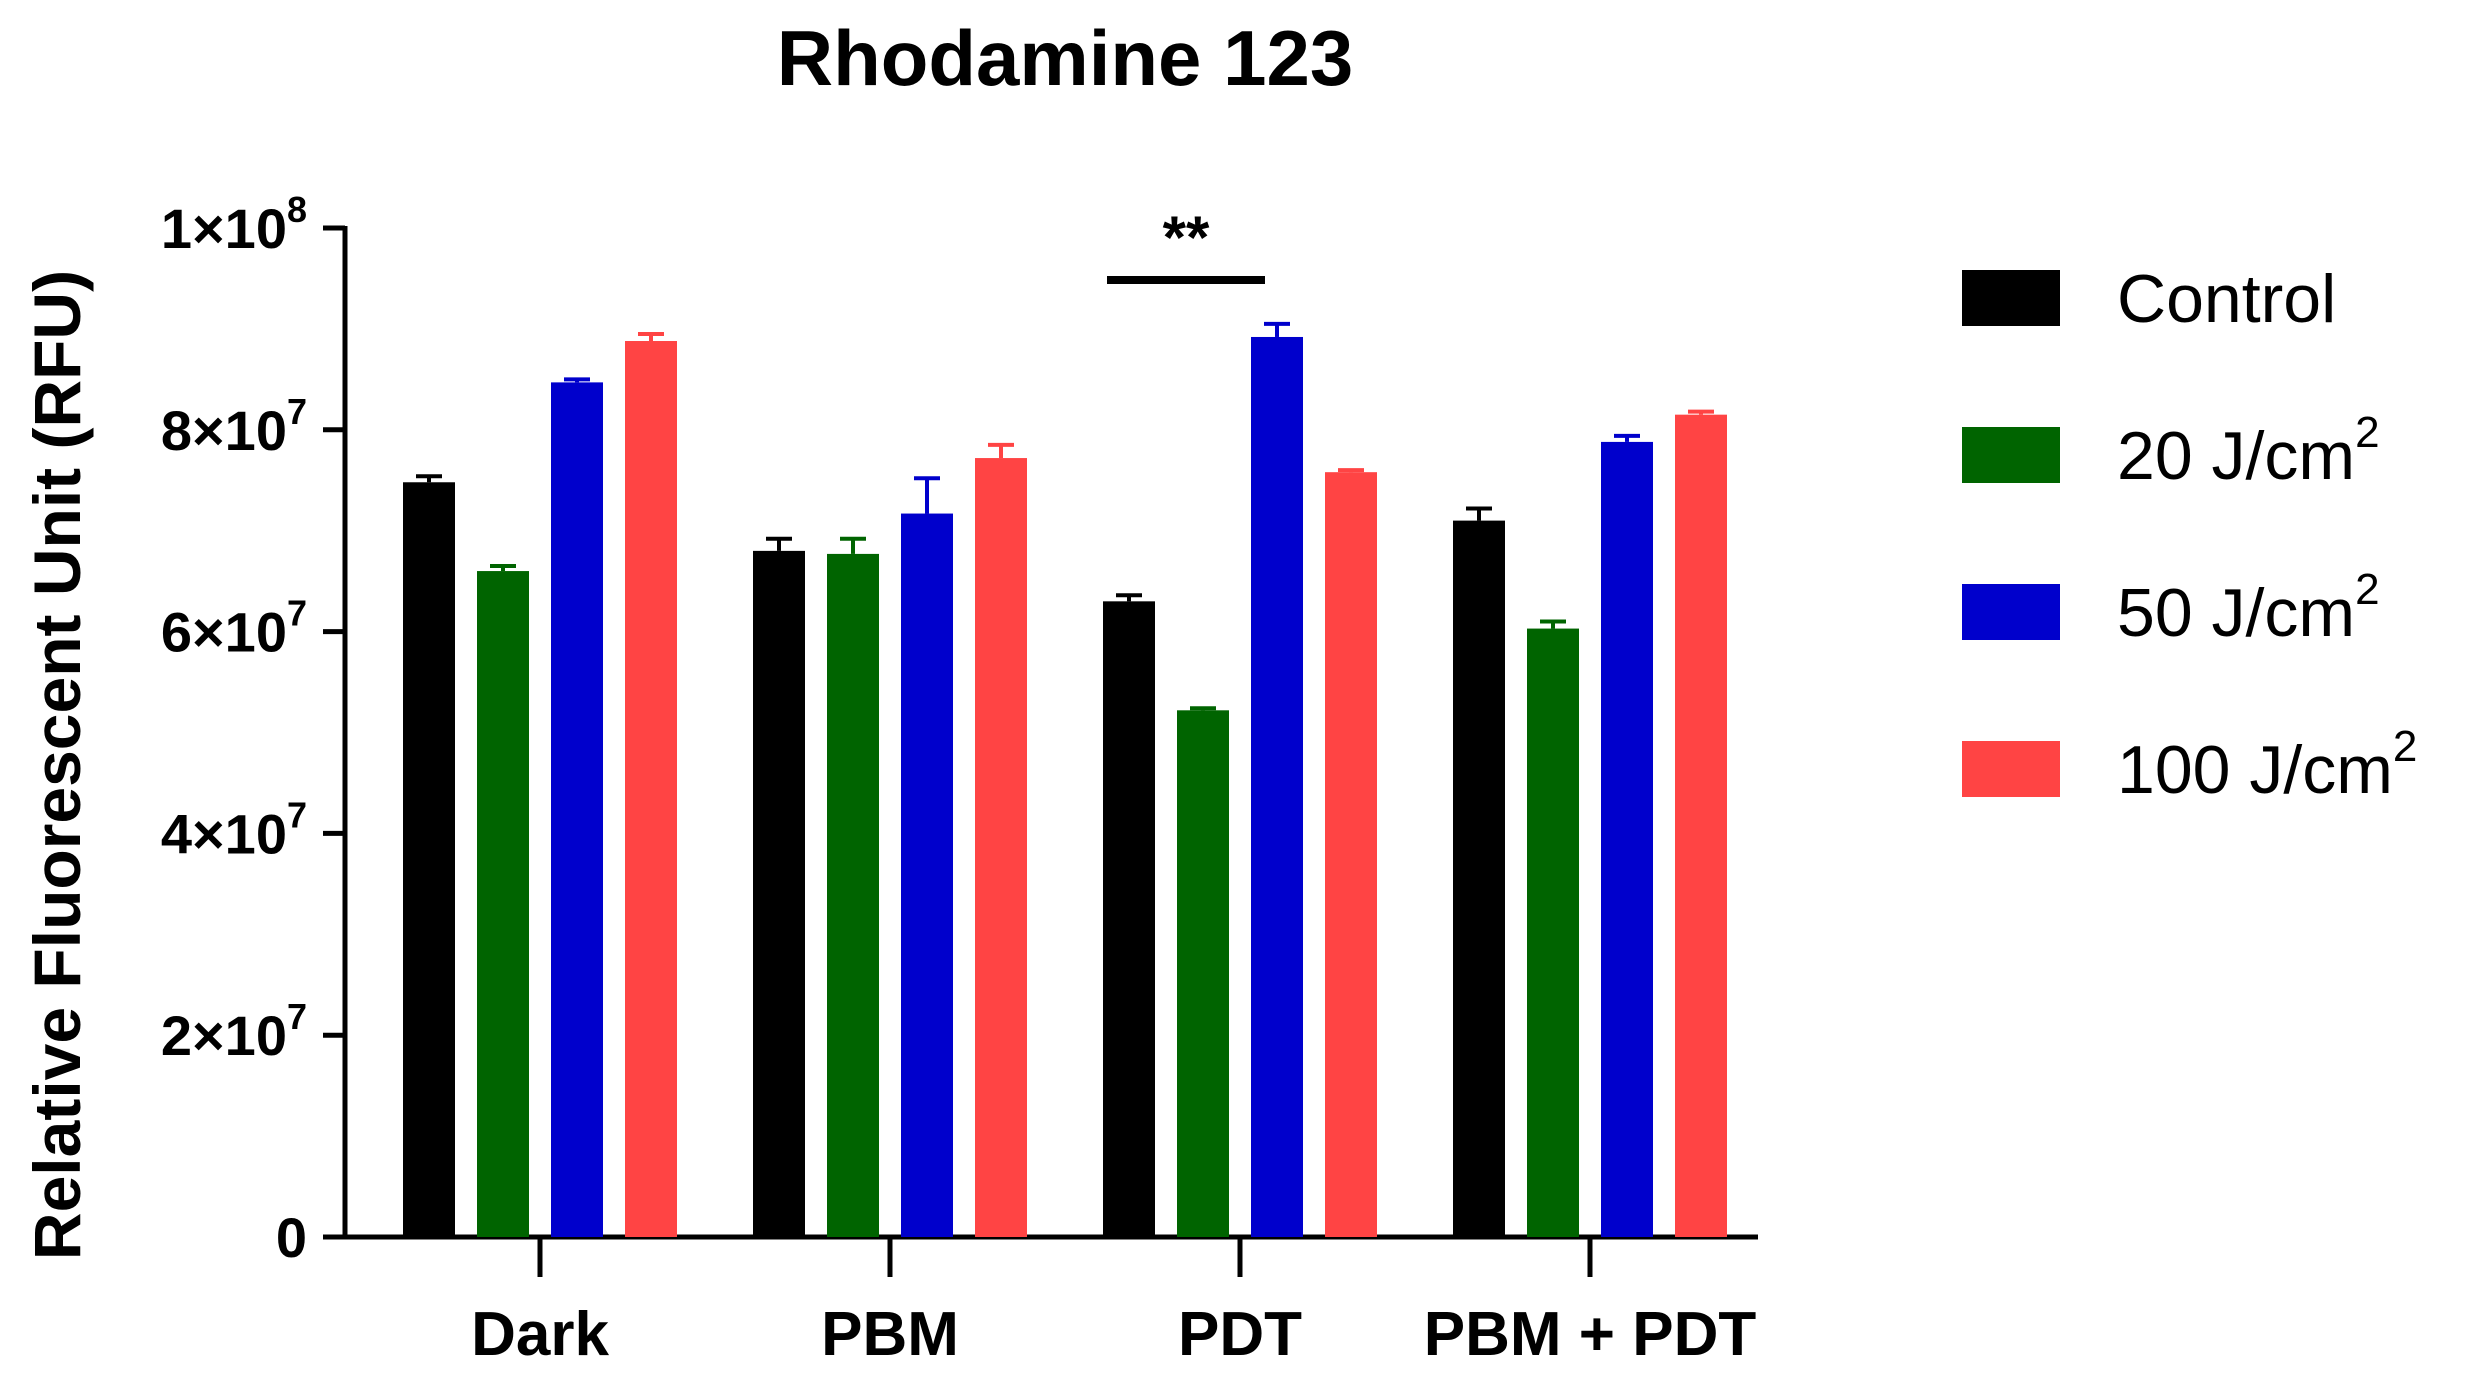 The image size is (2476, 1387). Describe the element at coordinates (234, 224) in the screenshot. I see `y-tick-label: 1×10⁸` at that location.